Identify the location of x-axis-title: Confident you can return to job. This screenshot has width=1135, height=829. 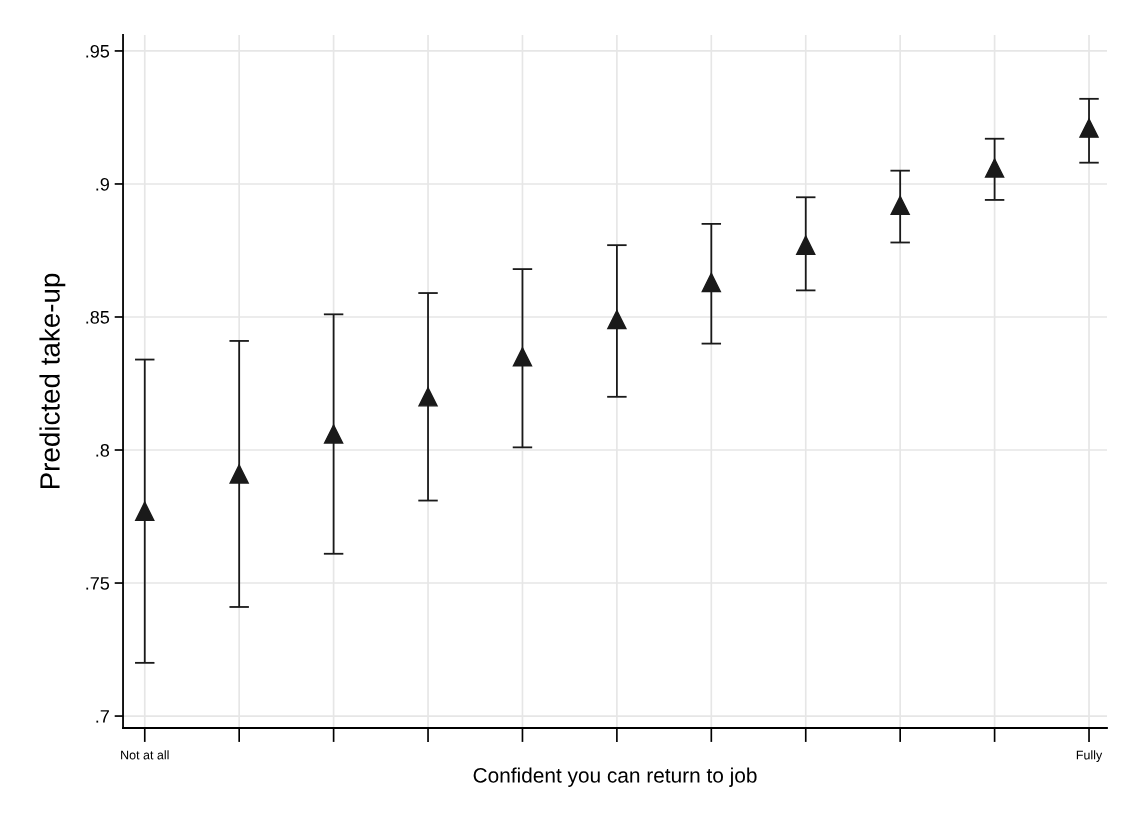
(615, 777).